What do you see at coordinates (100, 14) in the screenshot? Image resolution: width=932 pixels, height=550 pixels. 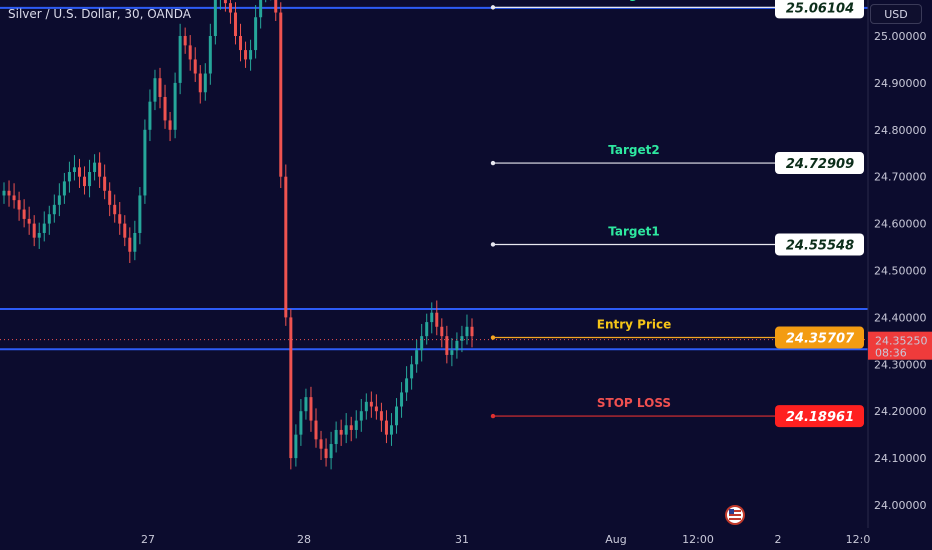 I see `chart-title: Silver / U.S. Dollar, 30, OANDA` at bounding box center [100, 14].